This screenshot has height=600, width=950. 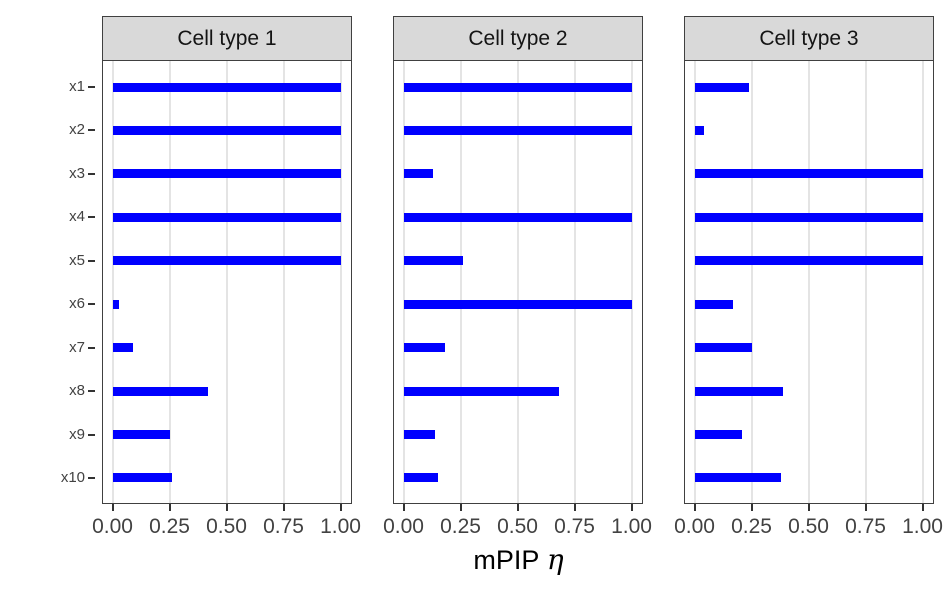 What do you see at coordinates (77, 173) in the screenshot?
I see `y-axis-label-x3: x3` at bounding box center [77, 173].